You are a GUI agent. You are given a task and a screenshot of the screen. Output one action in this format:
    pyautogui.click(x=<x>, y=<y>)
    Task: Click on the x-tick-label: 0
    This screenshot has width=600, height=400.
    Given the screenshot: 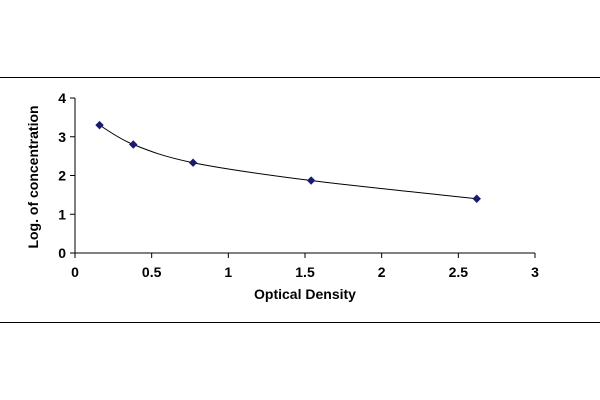 What is the action you would take?
    pyautogui.click(x=75, y=272)
    